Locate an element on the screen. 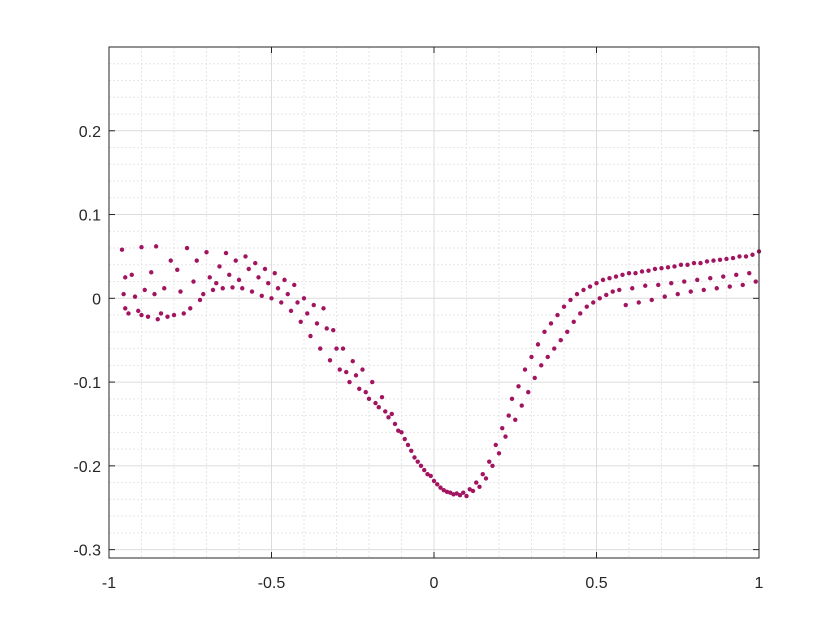  x-tick-label: 0.5 is located at coordinates (596, 583).